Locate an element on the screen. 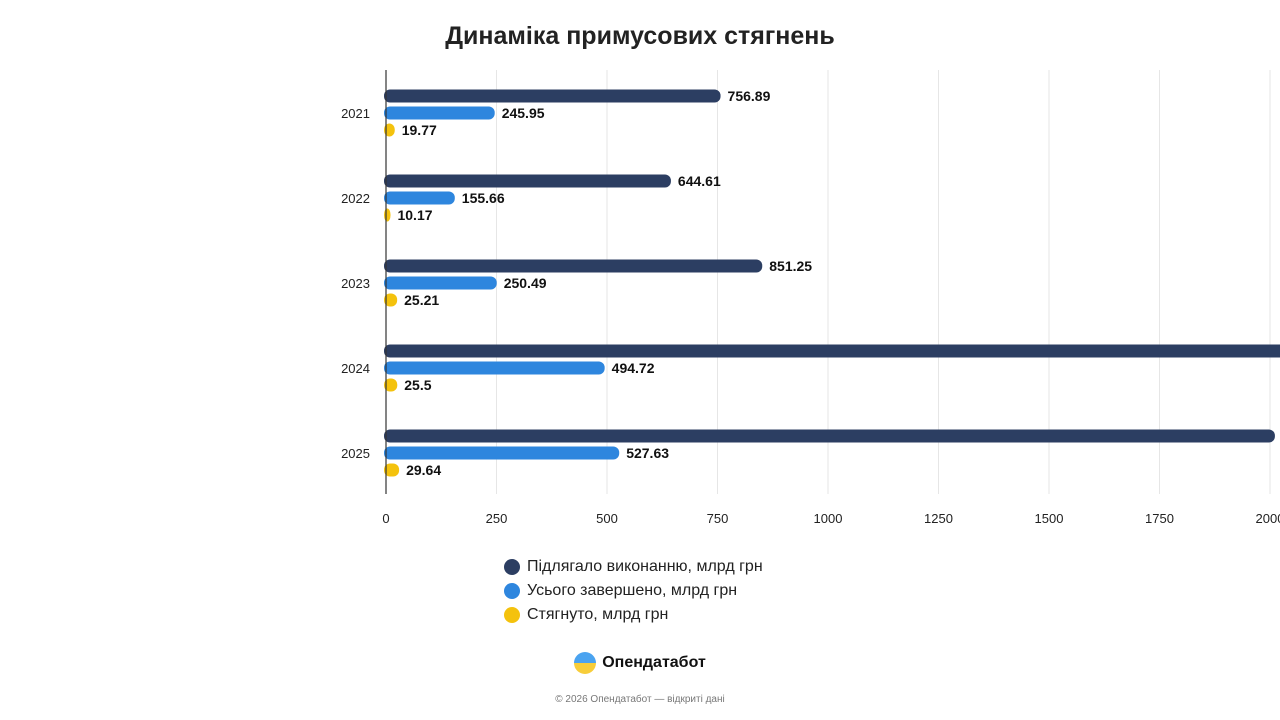 Image resolution: width=1280 pixels, height=720 pixels. legend-item-completed: Усього завершено, млрд грн is located at coordinates (633, 591).